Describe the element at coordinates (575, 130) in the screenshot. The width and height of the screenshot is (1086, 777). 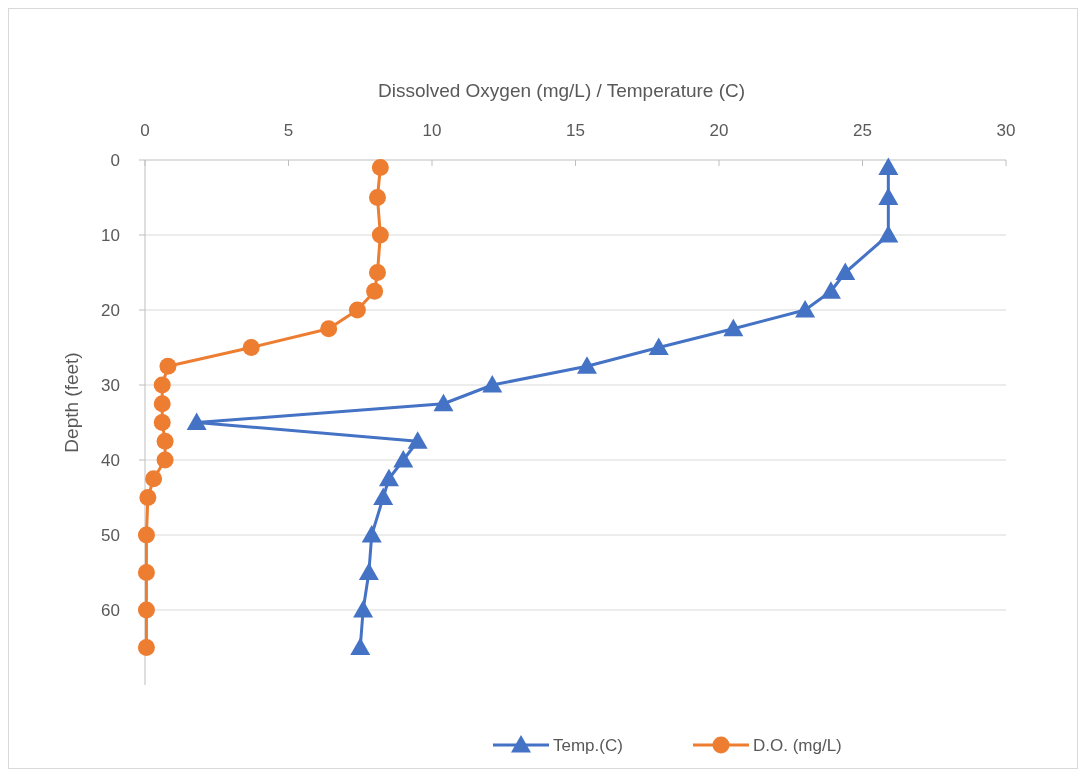
I see `x-tick-label: 15` at that location.